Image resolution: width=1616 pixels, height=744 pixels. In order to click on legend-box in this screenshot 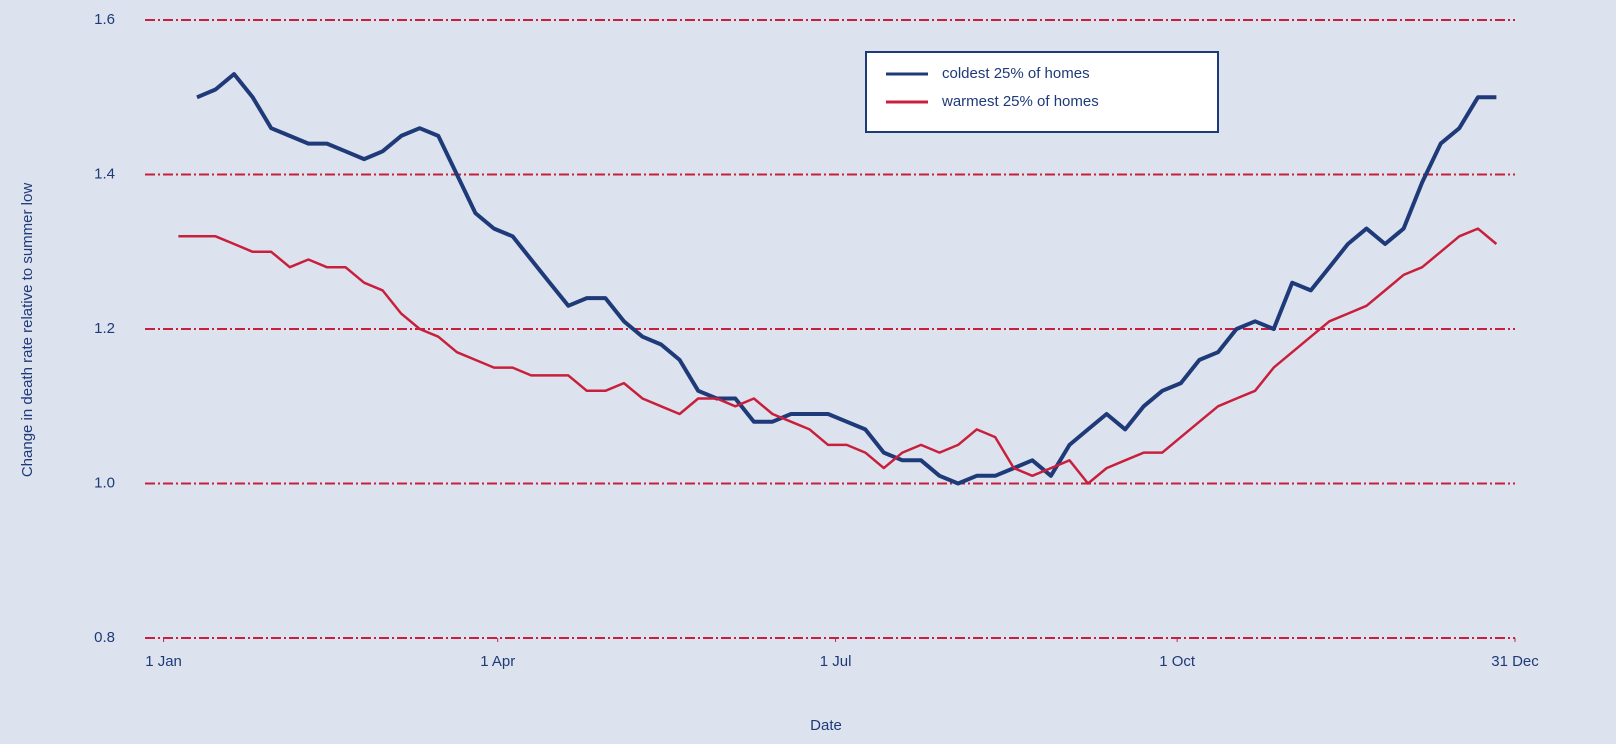, I will do `click(1042, 92)`.